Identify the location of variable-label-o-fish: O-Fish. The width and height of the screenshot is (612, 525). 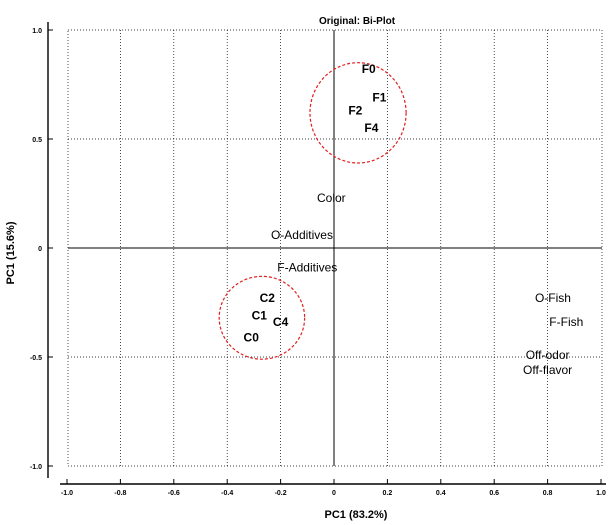
(553, 298).